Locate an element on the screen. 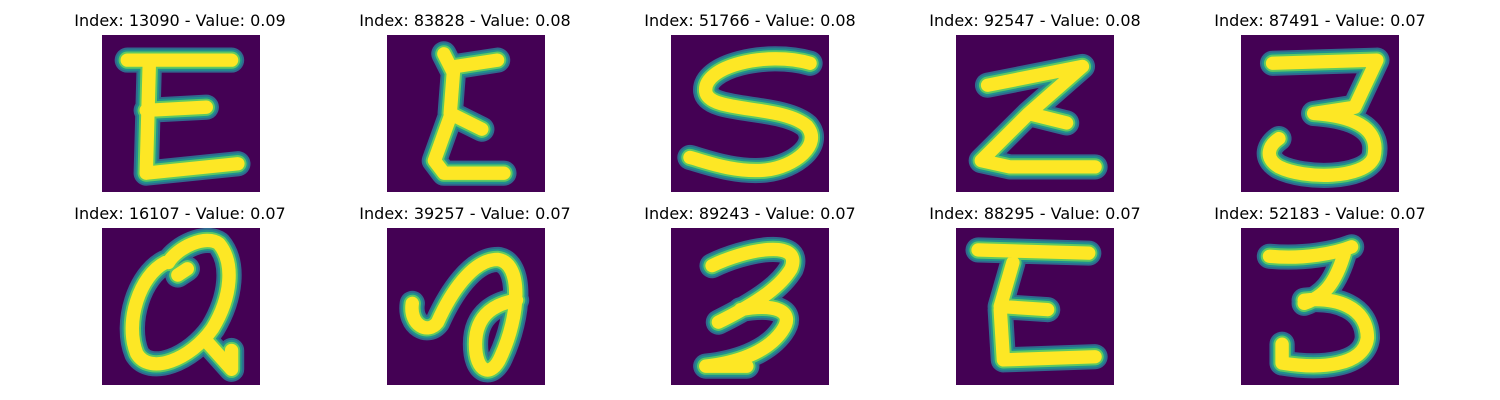 The width and height of the screenshot is (1500, 400). panel-title: Index: 13090 - Value: 0.09 is located at coordinates (180, 20).